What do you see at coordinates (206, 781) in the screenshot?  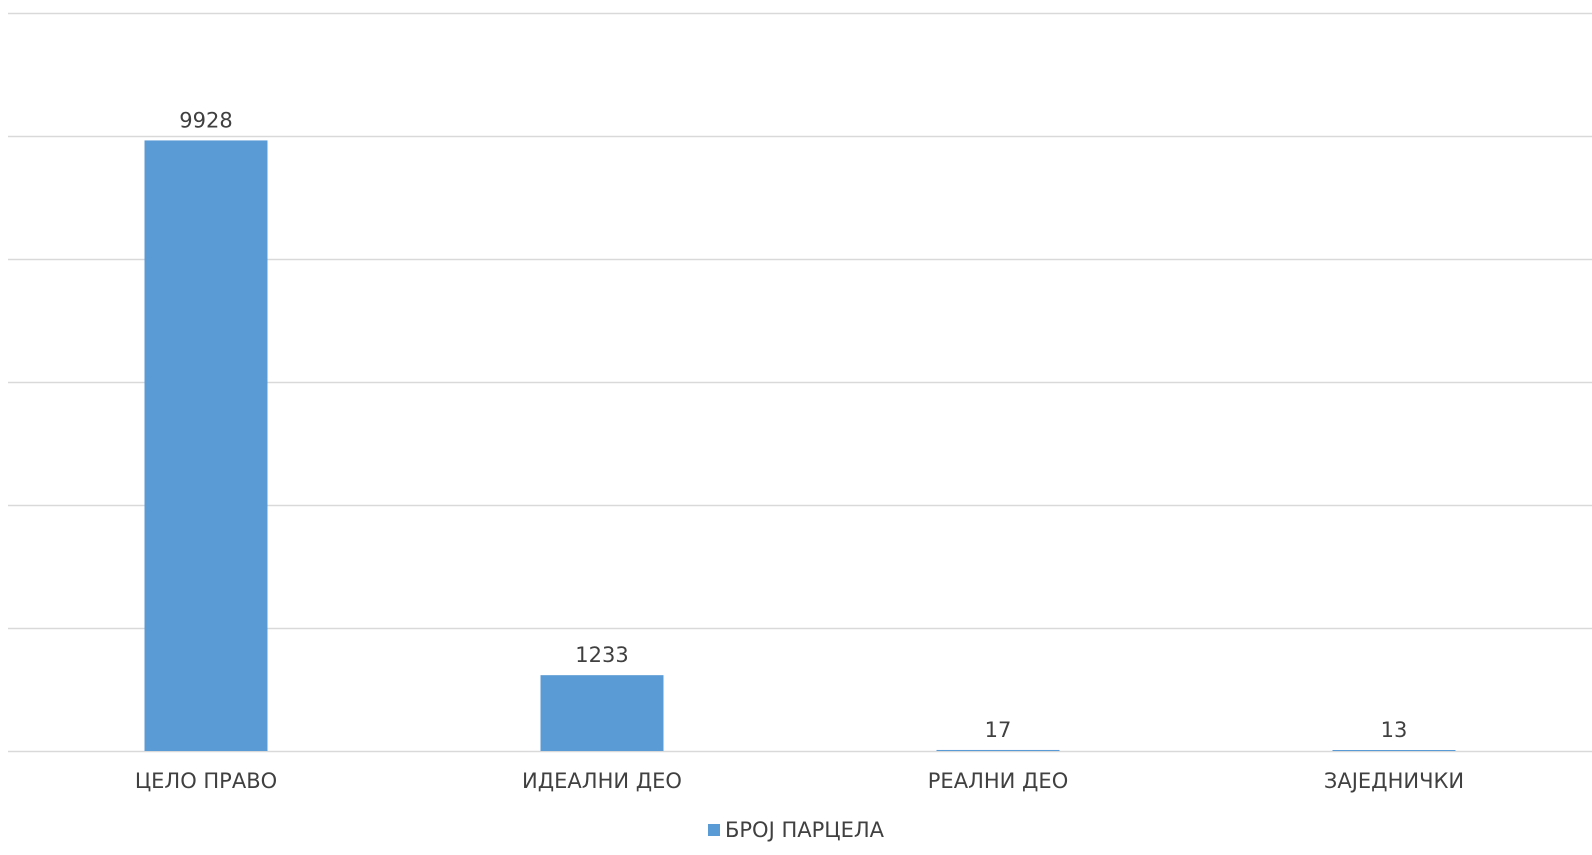 I see `category-label-1: ЦЕЛО ПРАВО` at bounding box center [206, 781].